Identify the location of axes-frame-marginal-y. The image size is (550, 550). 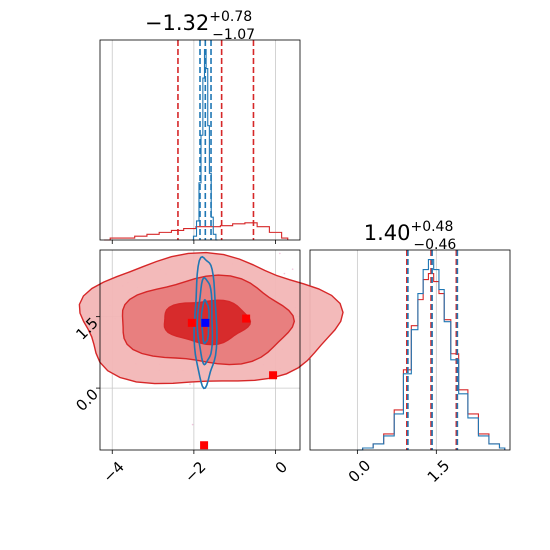
(410, 350).